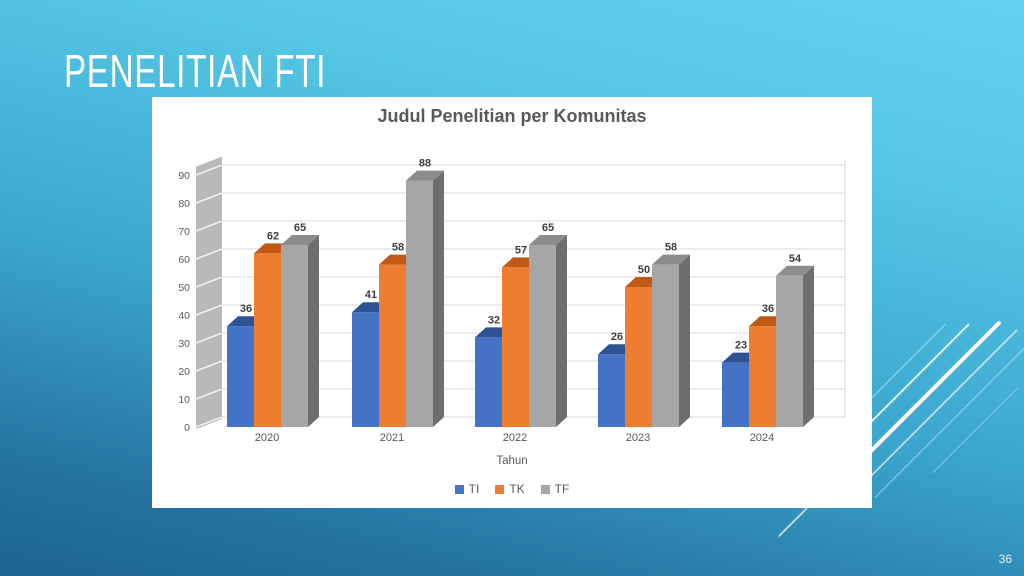  What do you see at coordinates (617, 337) in the screenshot?
I see `bar-data-label: 26` at bounding box center [617, 337].